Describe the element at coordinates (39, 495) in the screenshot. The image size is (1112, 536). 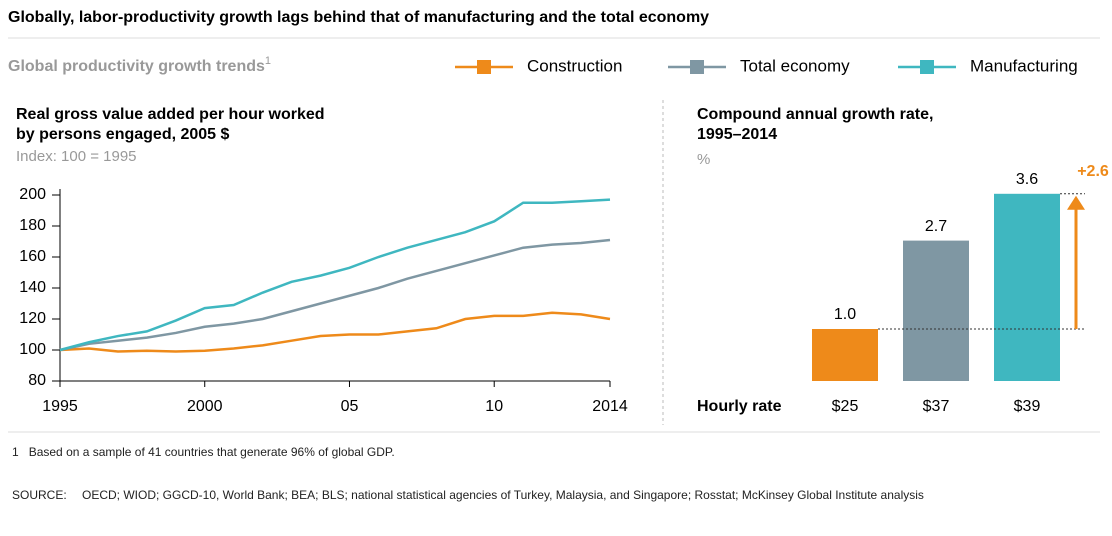
I see `source-label: SOURCE:` at that location.